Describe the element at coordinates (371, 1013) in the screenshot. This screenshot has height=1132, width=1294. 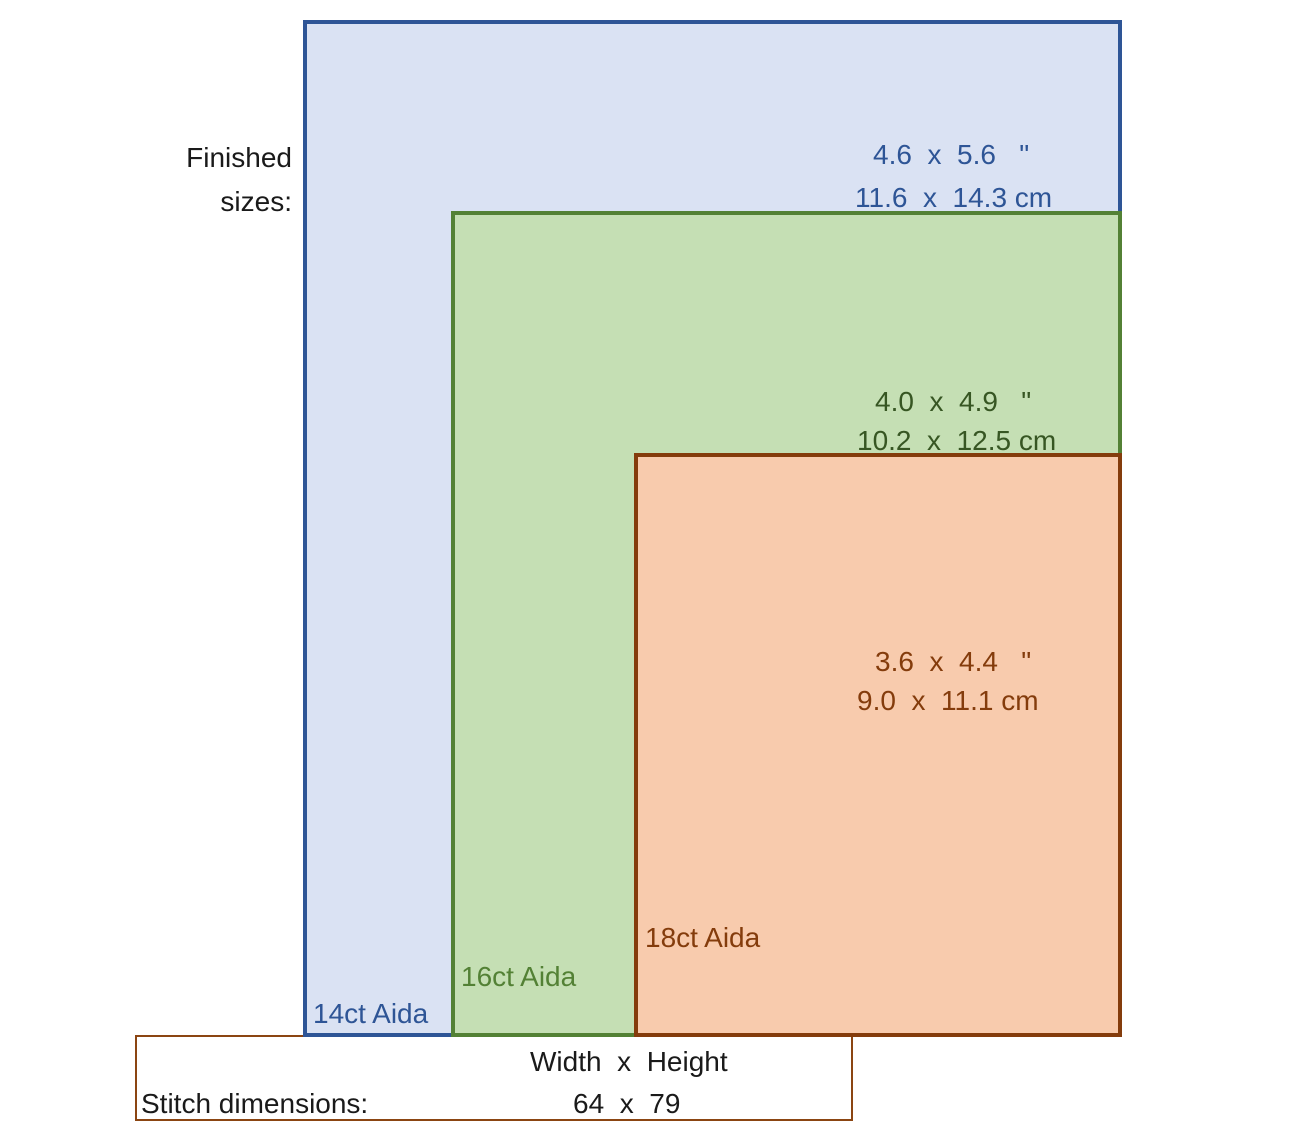
I see `fabric-label-14ct-aida: 14ct Aida` at that location.